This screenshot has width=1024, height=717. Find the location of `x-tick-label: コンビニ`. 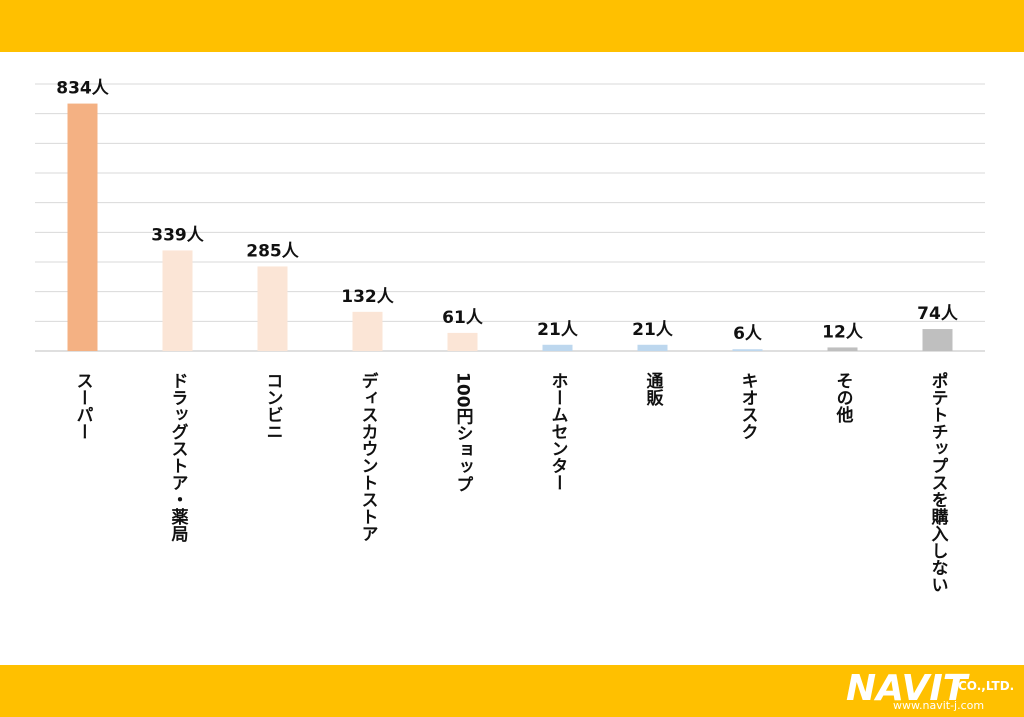

x-tick-label: コンビニ is located at coordinates (273, 406).